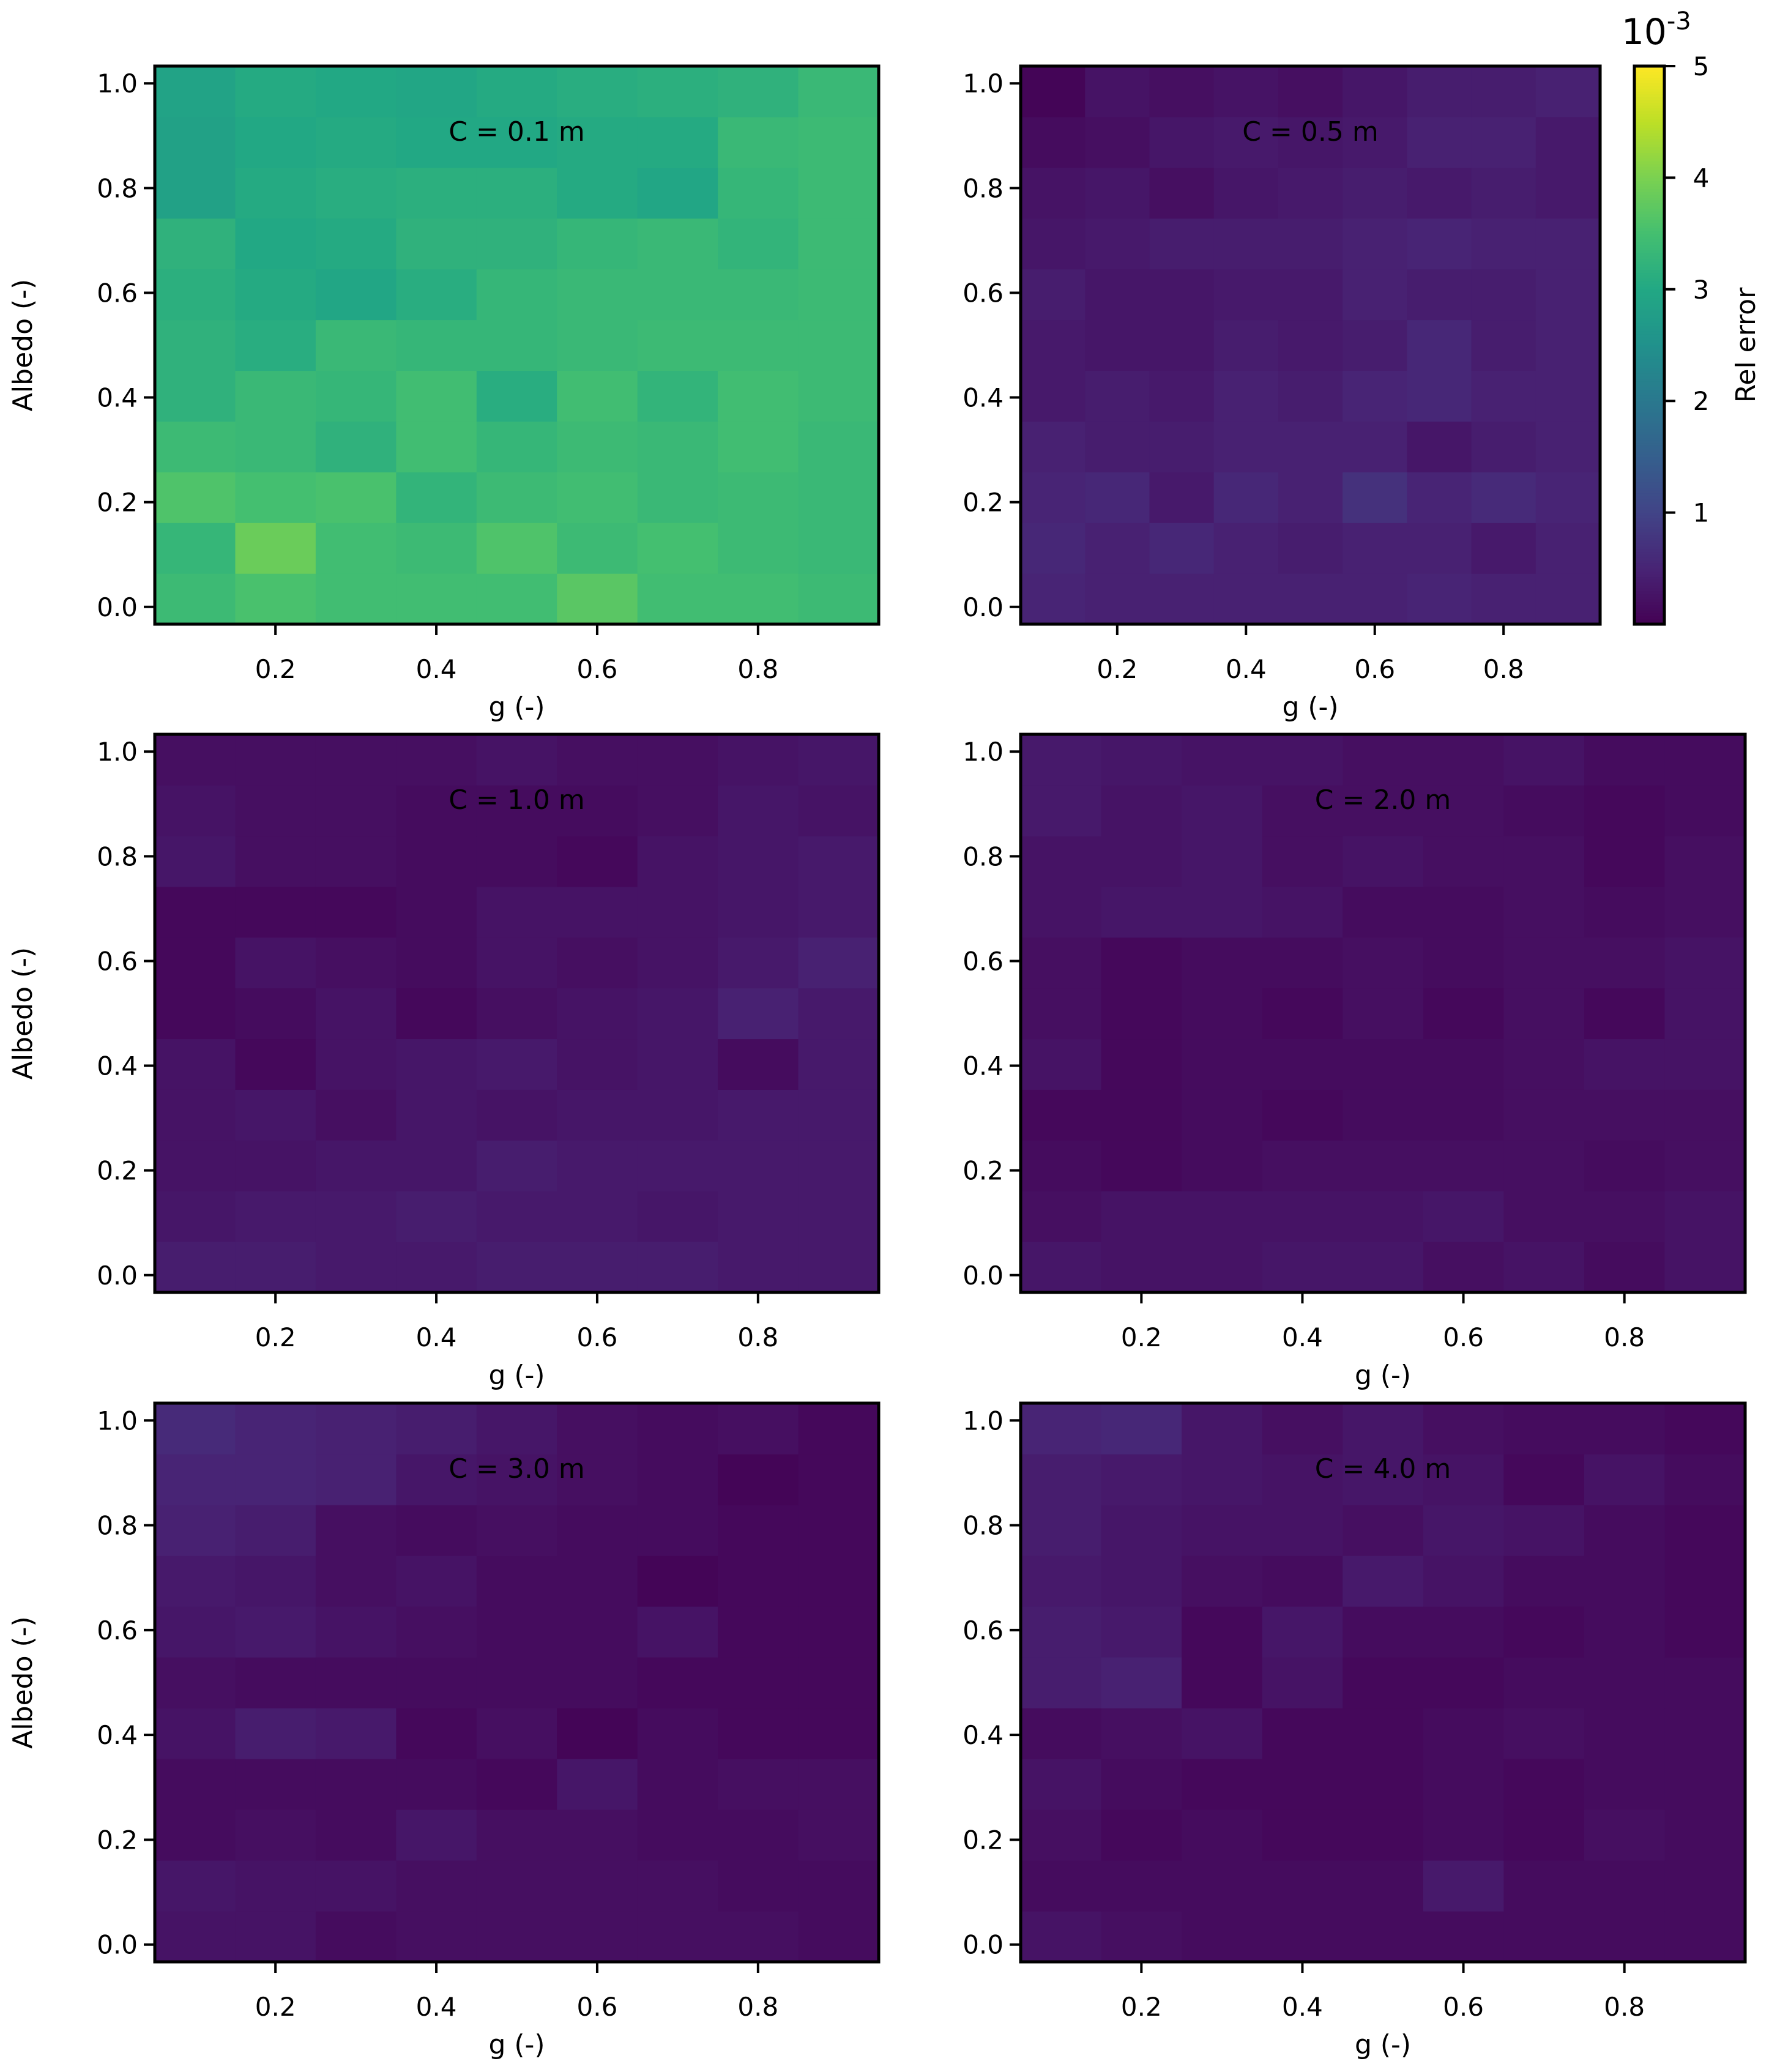 The width and height of the screenshot is (1769, 2072). What do you see at coordinates (1701, 290) in the screenshot?
I see `colorbar-tick-label: 3` at bounding box center [1701, 290].